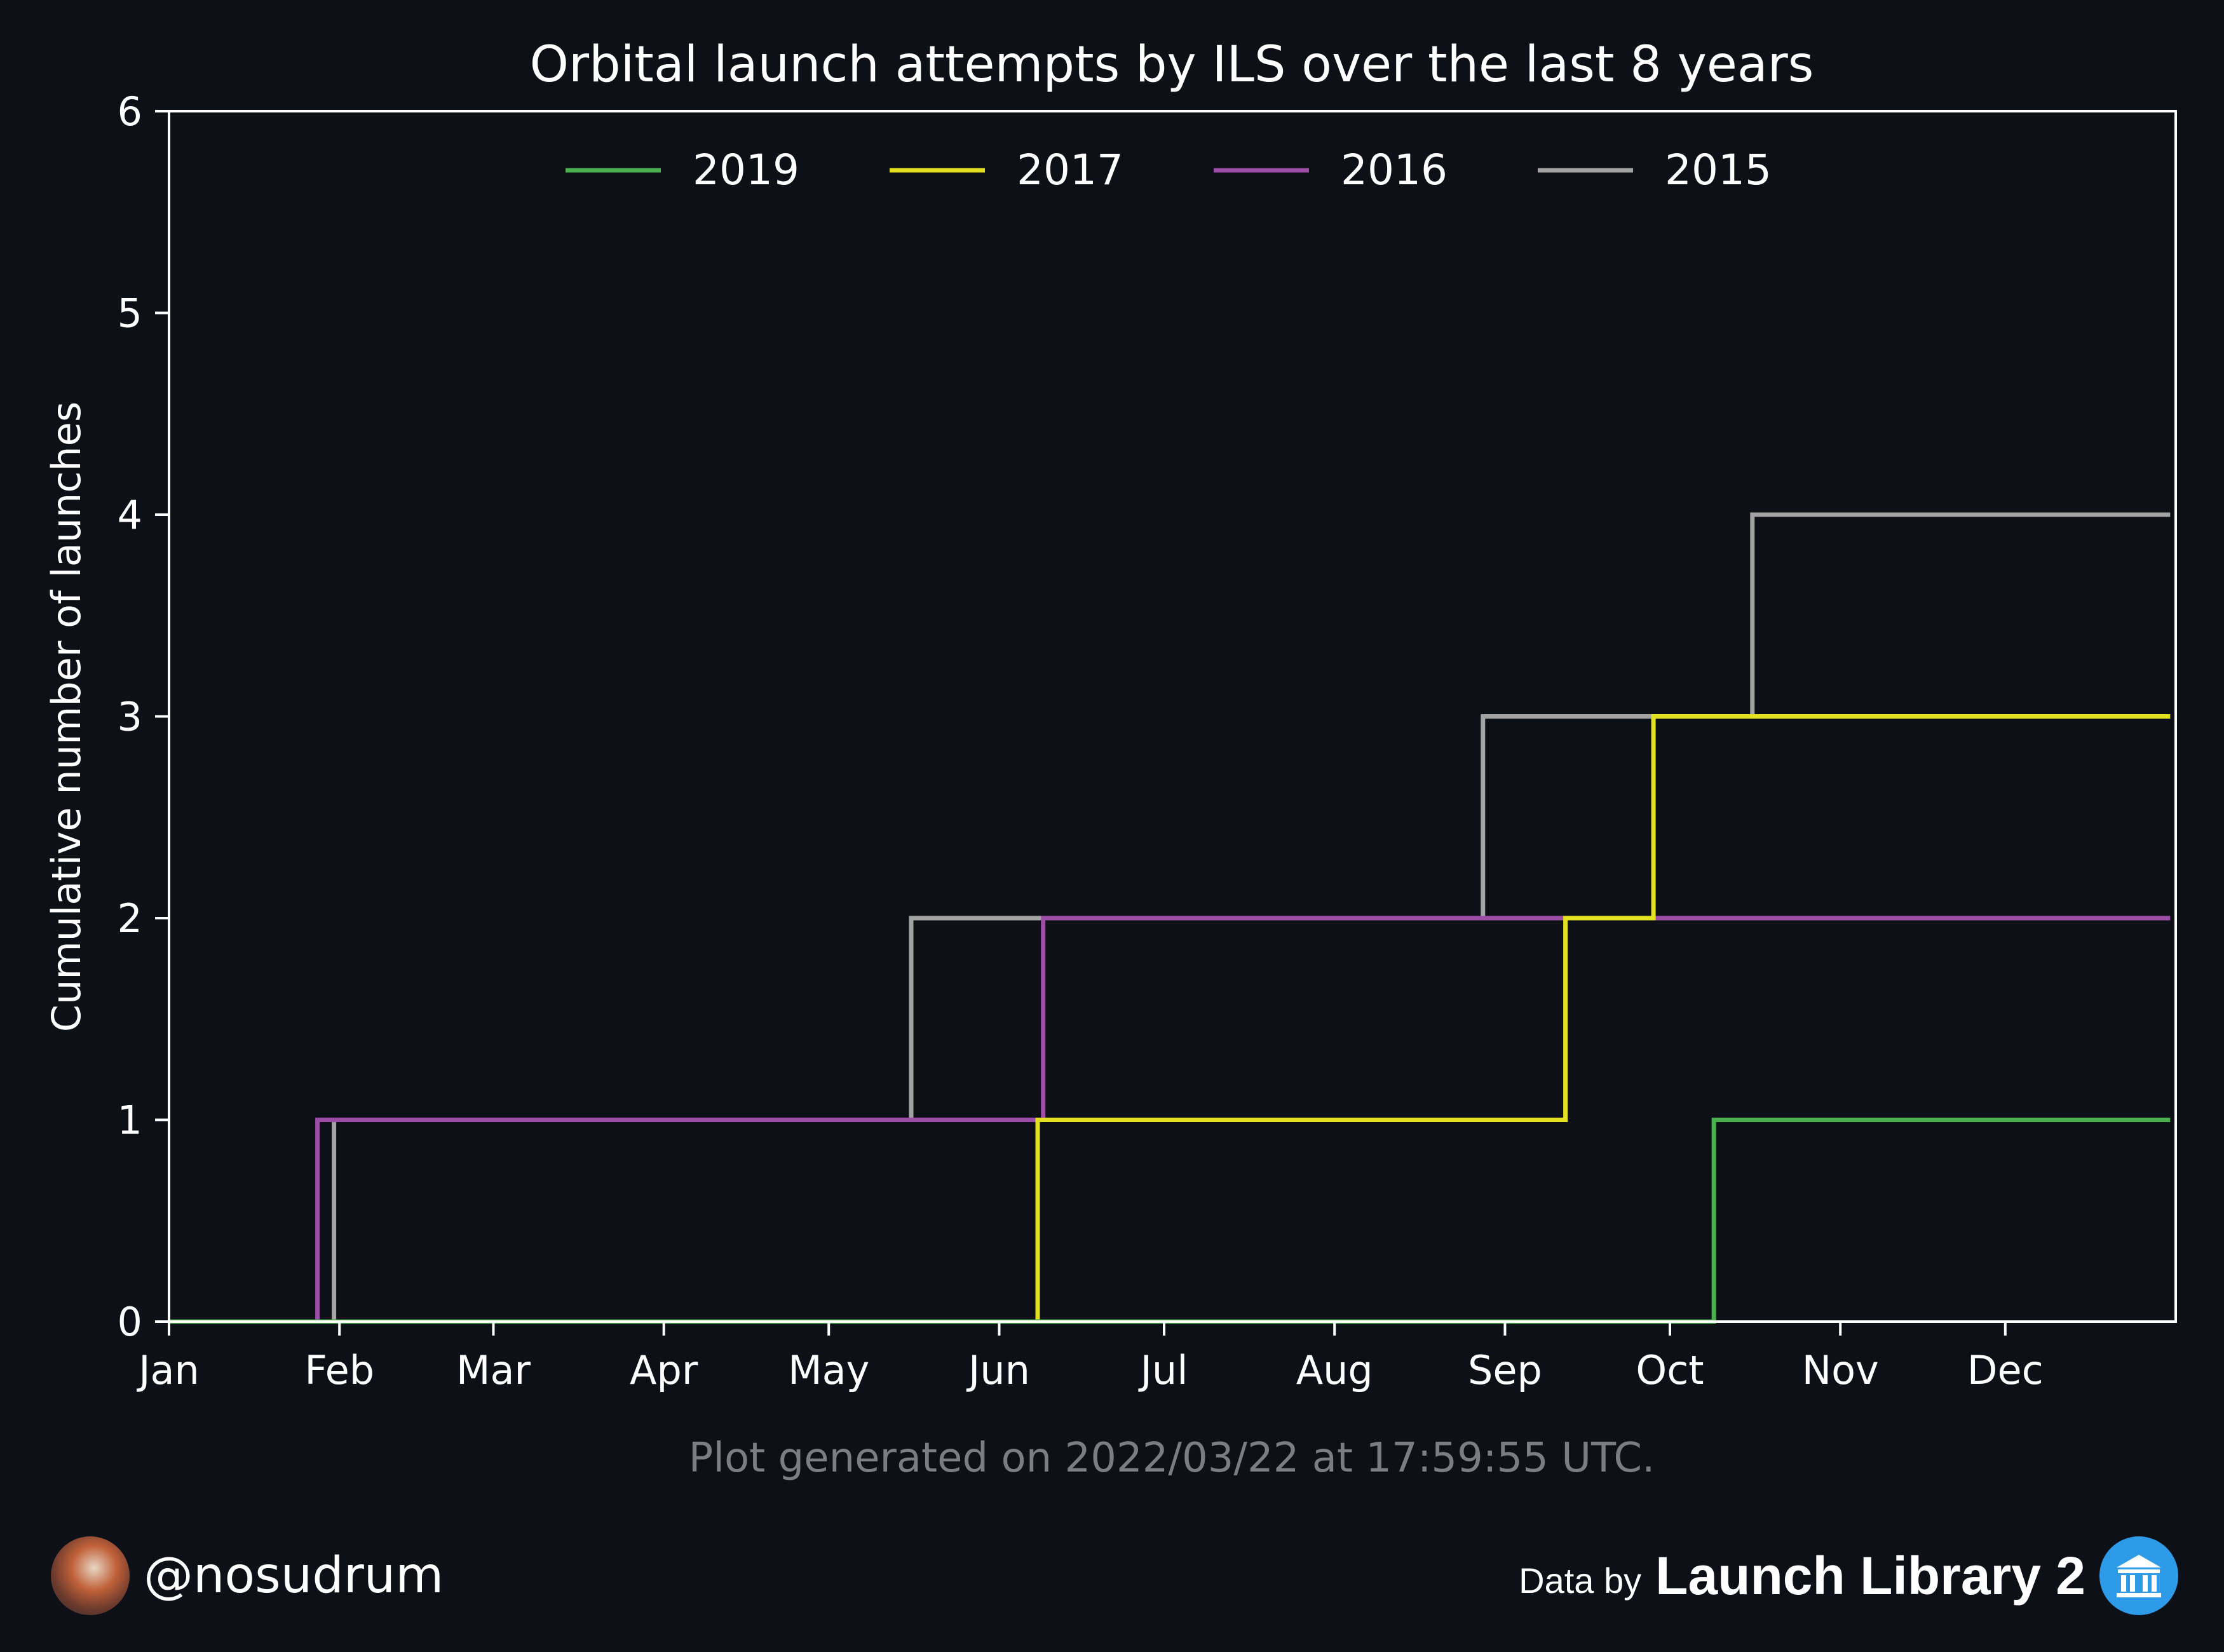  I want to click on x-tick-label: Oct, so click(1670, 1370).